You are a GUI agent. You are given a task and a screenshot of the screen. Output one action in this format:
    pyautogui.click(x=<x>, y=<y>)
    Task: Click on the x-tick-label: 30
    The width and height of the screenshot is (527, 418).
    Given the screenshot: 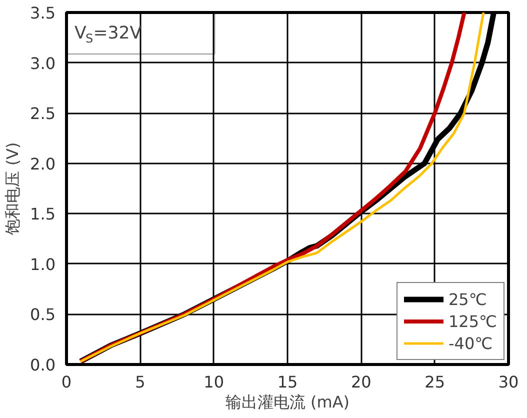 What is the action you would take?
    pyautogui.click(x=508, y=382)
    